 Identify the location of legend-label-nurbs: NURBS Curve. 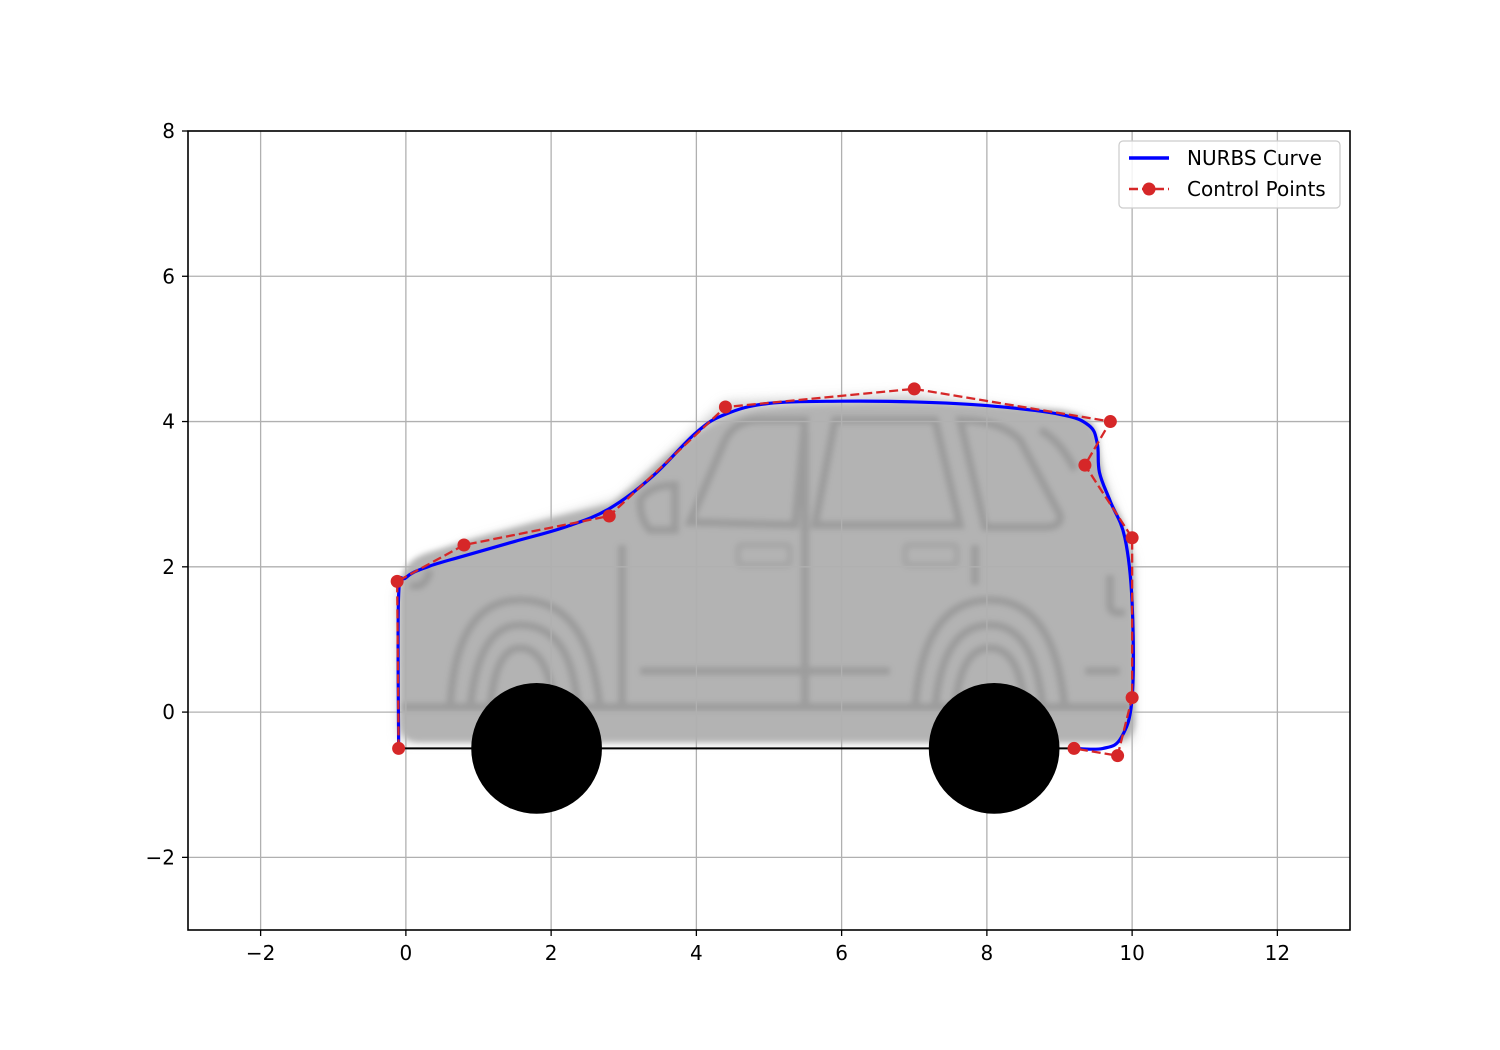
(1254, 158).